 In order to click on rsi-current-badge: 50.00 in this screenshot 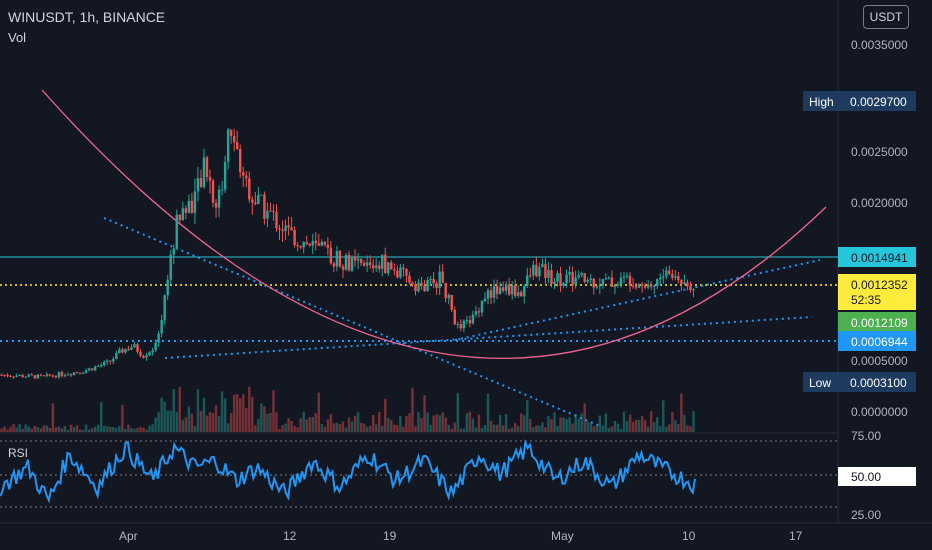, I will do `click(877, 476)`.